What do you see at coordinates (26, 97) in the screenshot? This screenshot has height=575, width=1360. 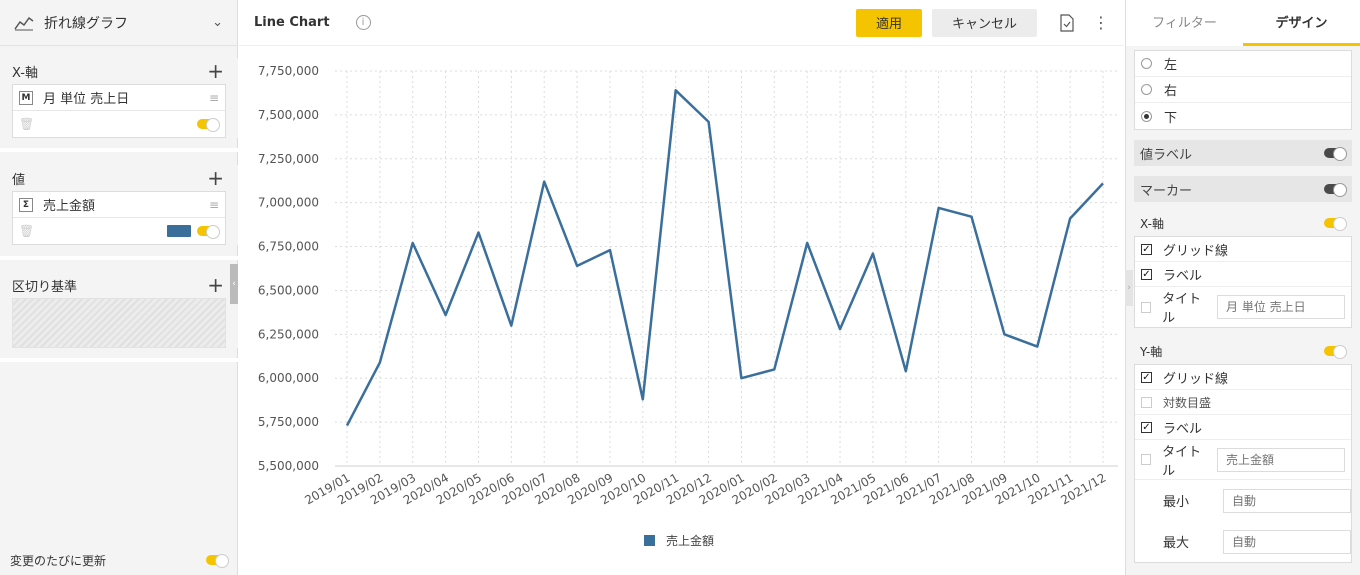 I see `month-badge-icon: M` at bounding box center [26, 97].